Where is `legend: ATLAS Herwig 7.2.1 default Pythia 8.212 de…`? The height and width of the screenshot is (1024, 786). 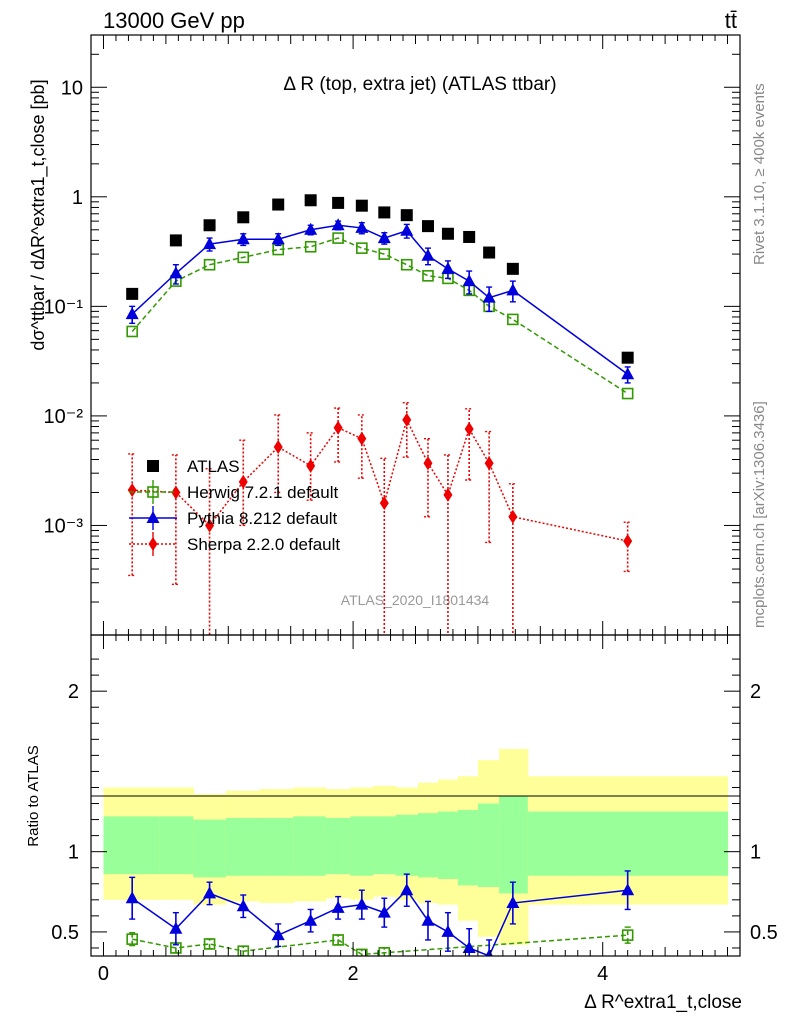 legend: ATLAS Herwig 7.2.1 default Pythia 8.212 de… is located at coordinates (234, 506).